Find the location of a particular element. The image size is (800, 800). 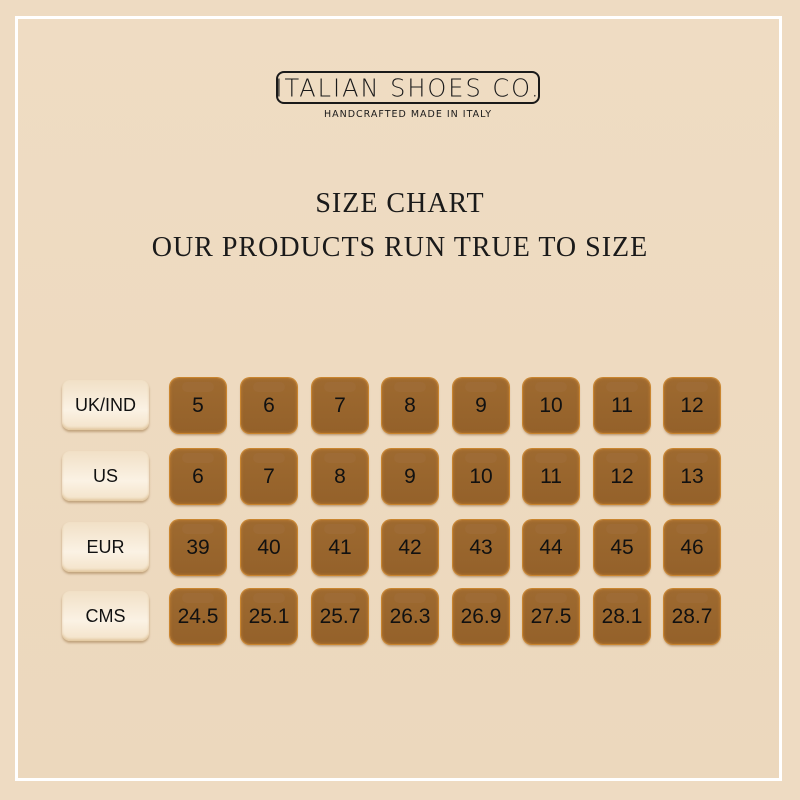

size-value: 27.5 is located at coordinates (551, 616).